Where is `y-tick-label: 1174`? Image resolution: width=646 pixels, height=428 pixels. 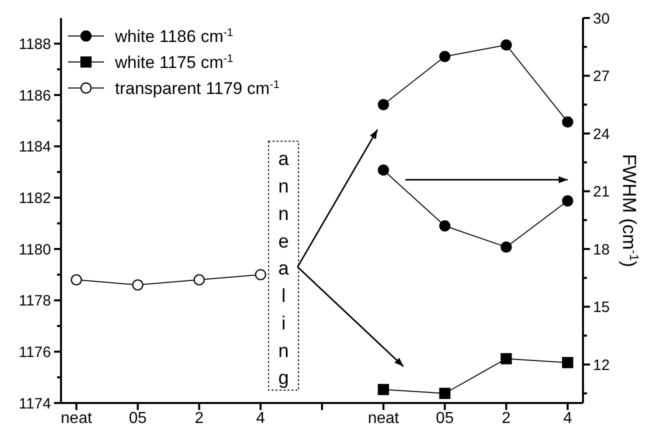 y-tick-label: 1174 is located at coordinates (34, 403).